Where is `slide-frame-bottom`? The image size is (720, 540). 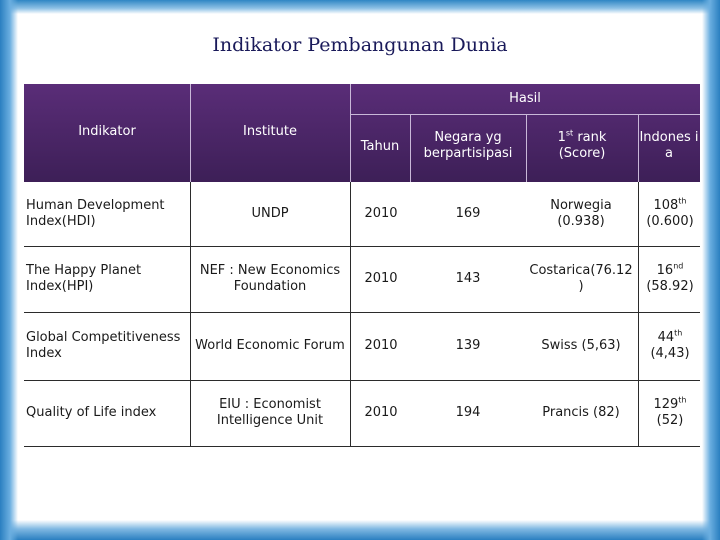
slide-frame-bottom is located at coordinates (360, 530).